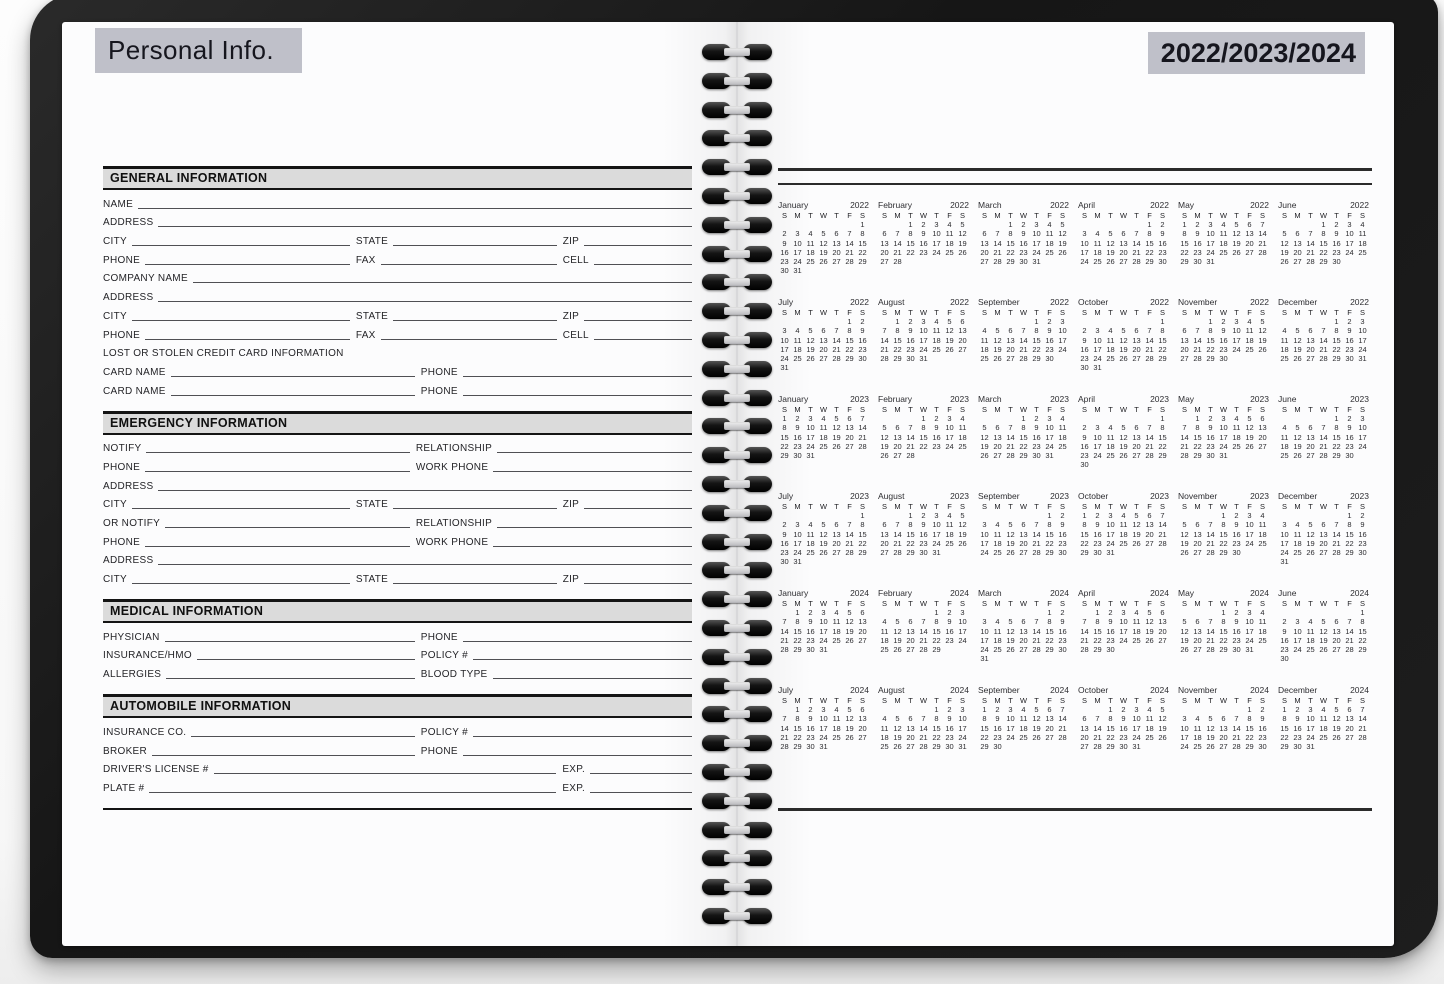 The width and height of the screenshot is (1444, 984). I want to click on month-header: May 2023, so click(1223, 399).